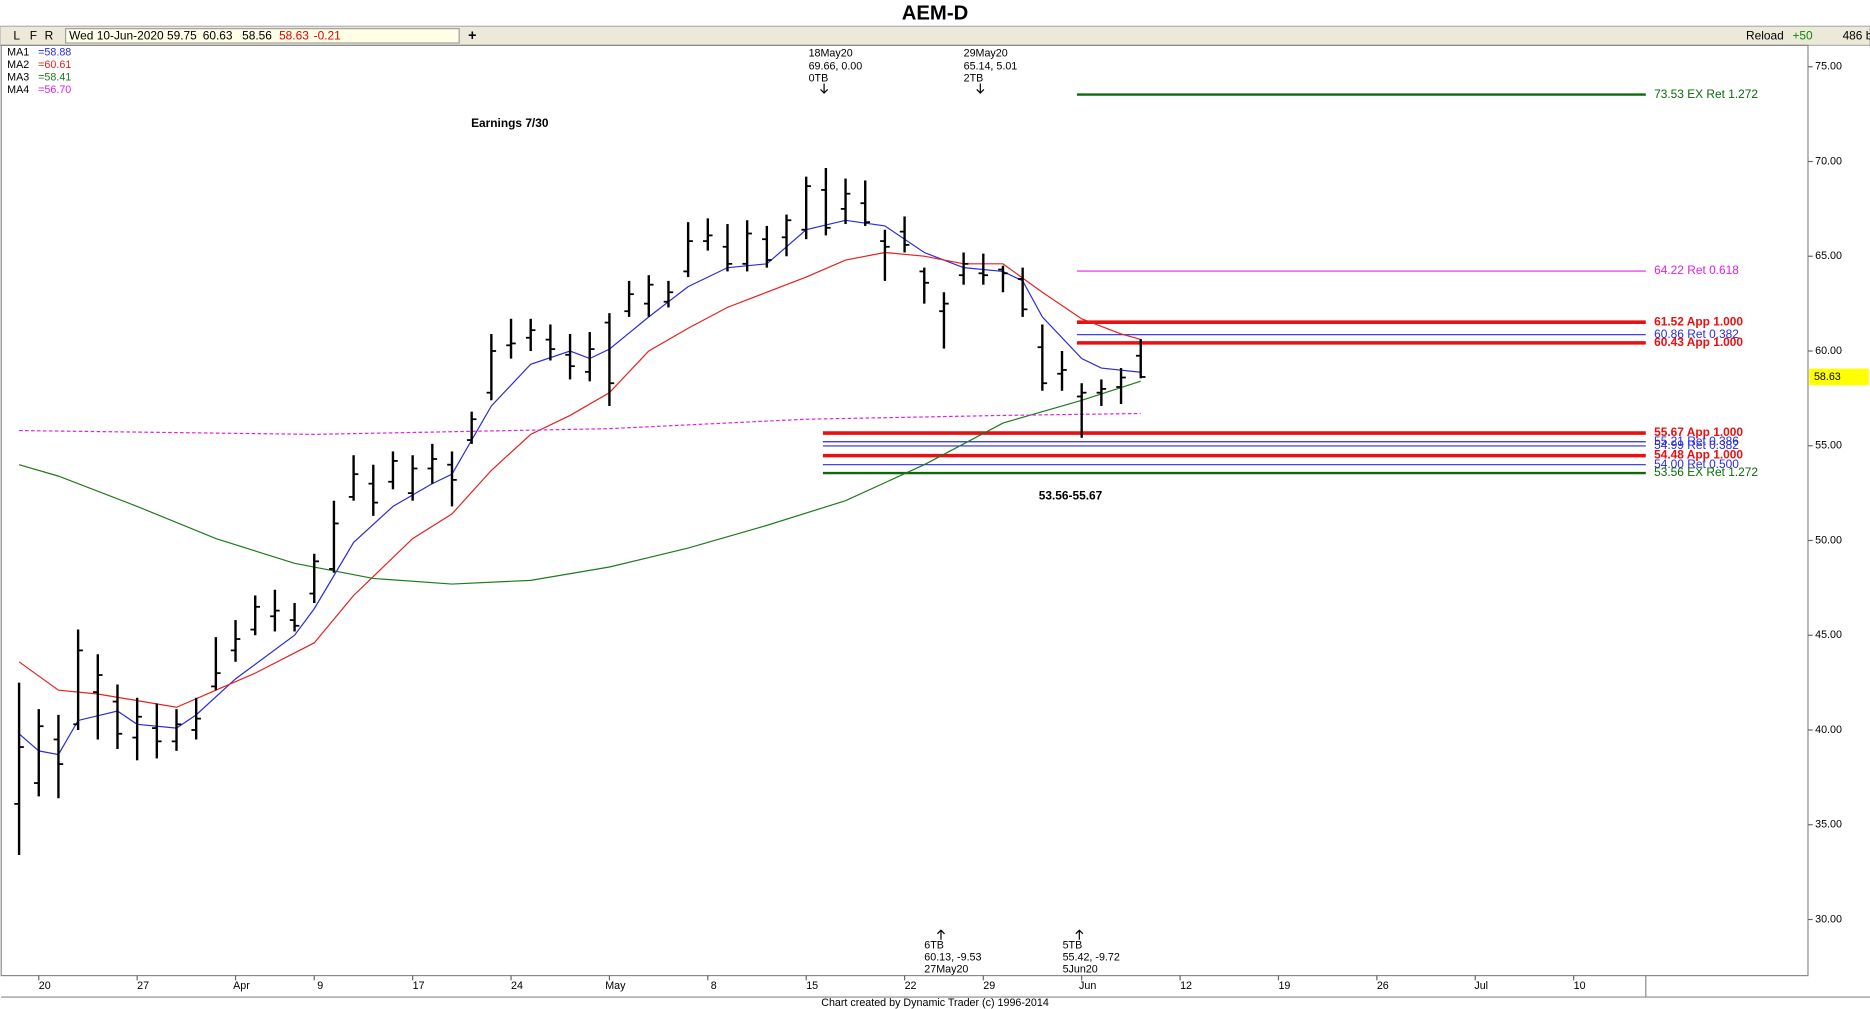 This screenshot has width=1870, height=1009. What do you see at coordinates (1828, 256) in the screenshot?
I see `y-tick-label: 65.00` at bounding box center [1828, 256].